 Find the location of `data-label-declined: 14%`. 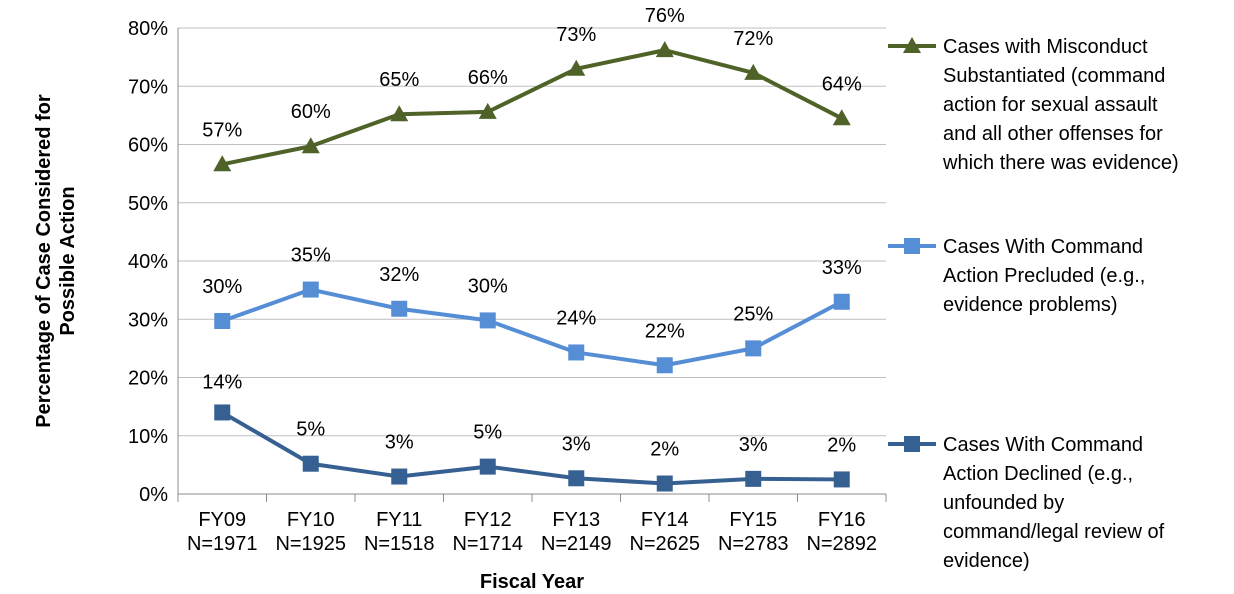

data-label-declined: 14% is located at coordinates (222, 382).